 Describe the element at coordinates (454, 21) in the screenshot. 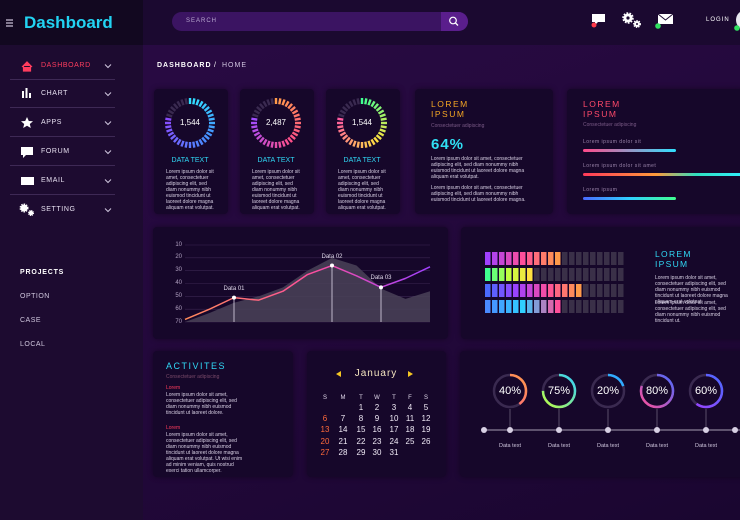

I see `search-button` at that location.